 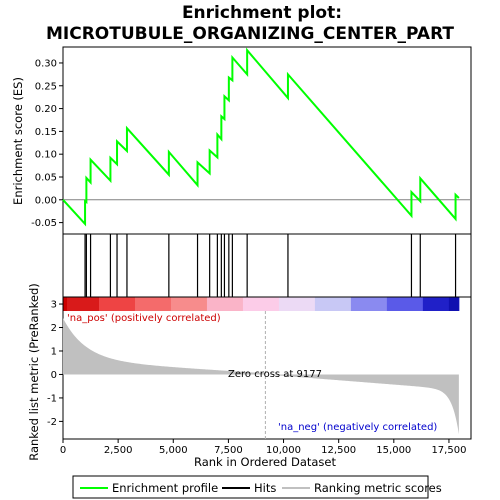 What do you see at coordinates (453, 304) in the screenshot?
I see `rank-band-end` at bounding box center [453, 304].